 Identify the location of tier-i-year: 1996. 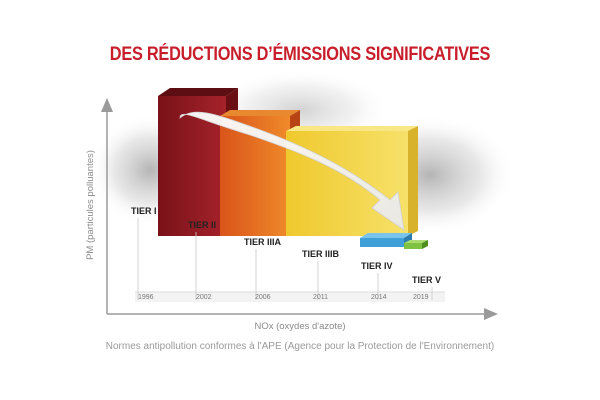
(146, 297).